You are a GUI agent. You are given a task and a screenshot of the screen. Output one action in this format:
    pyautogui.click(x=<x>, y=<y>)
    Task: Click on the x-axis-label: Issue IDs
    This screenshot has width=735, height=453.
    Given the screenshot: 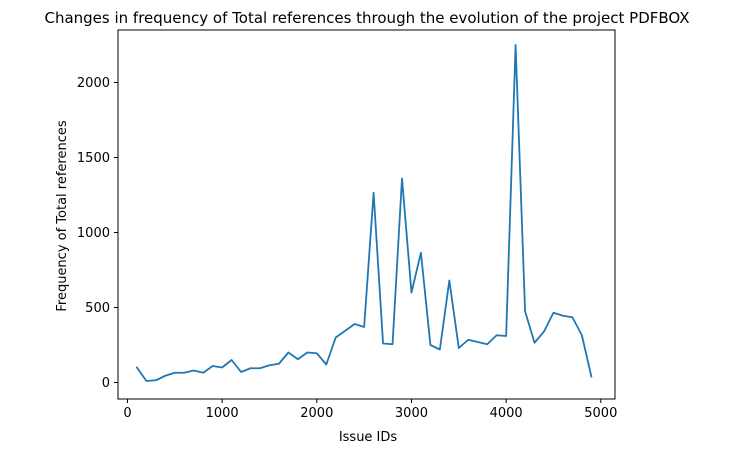 What is the action you would take?
    pyautogui.click(x=368, y=437)
    